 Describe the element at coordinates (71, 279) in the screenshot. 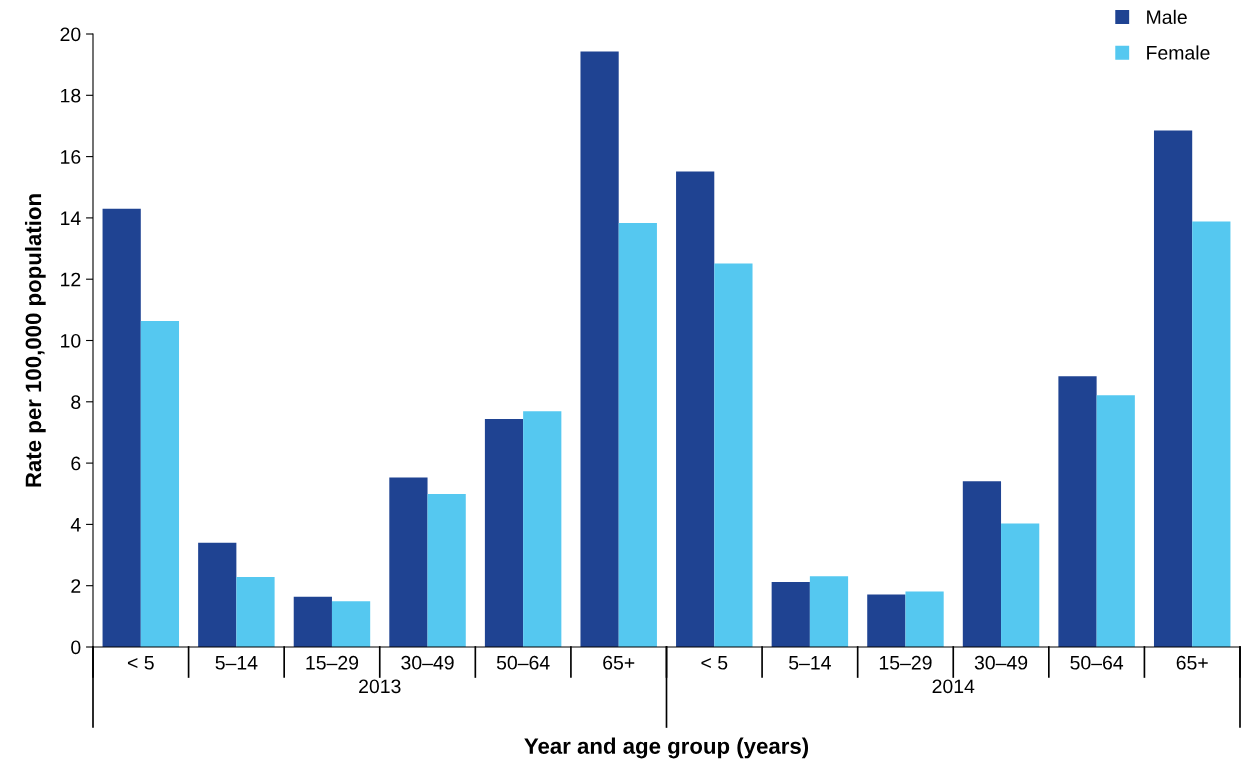

I see `y-tick-label: 12` at that location.